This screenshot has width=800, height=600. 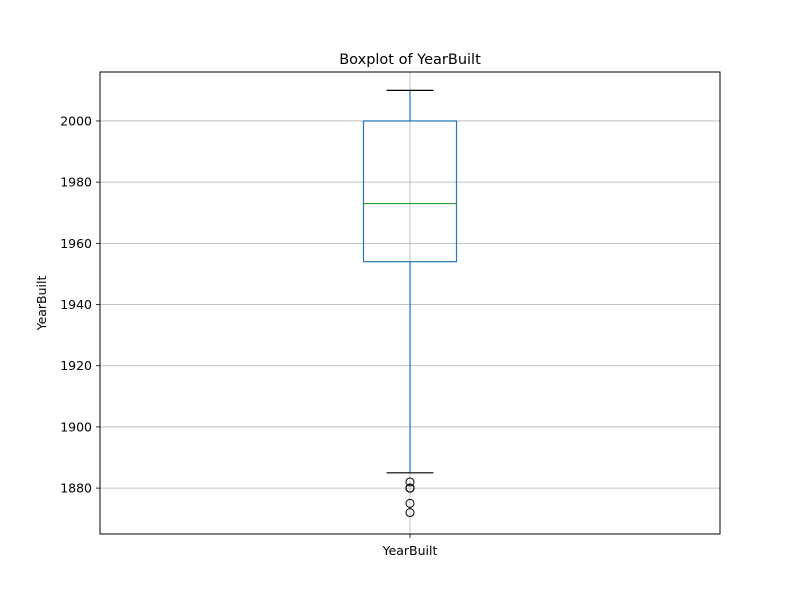 I want to click on y-tick-label: 1920, so click(x=76, y=365).